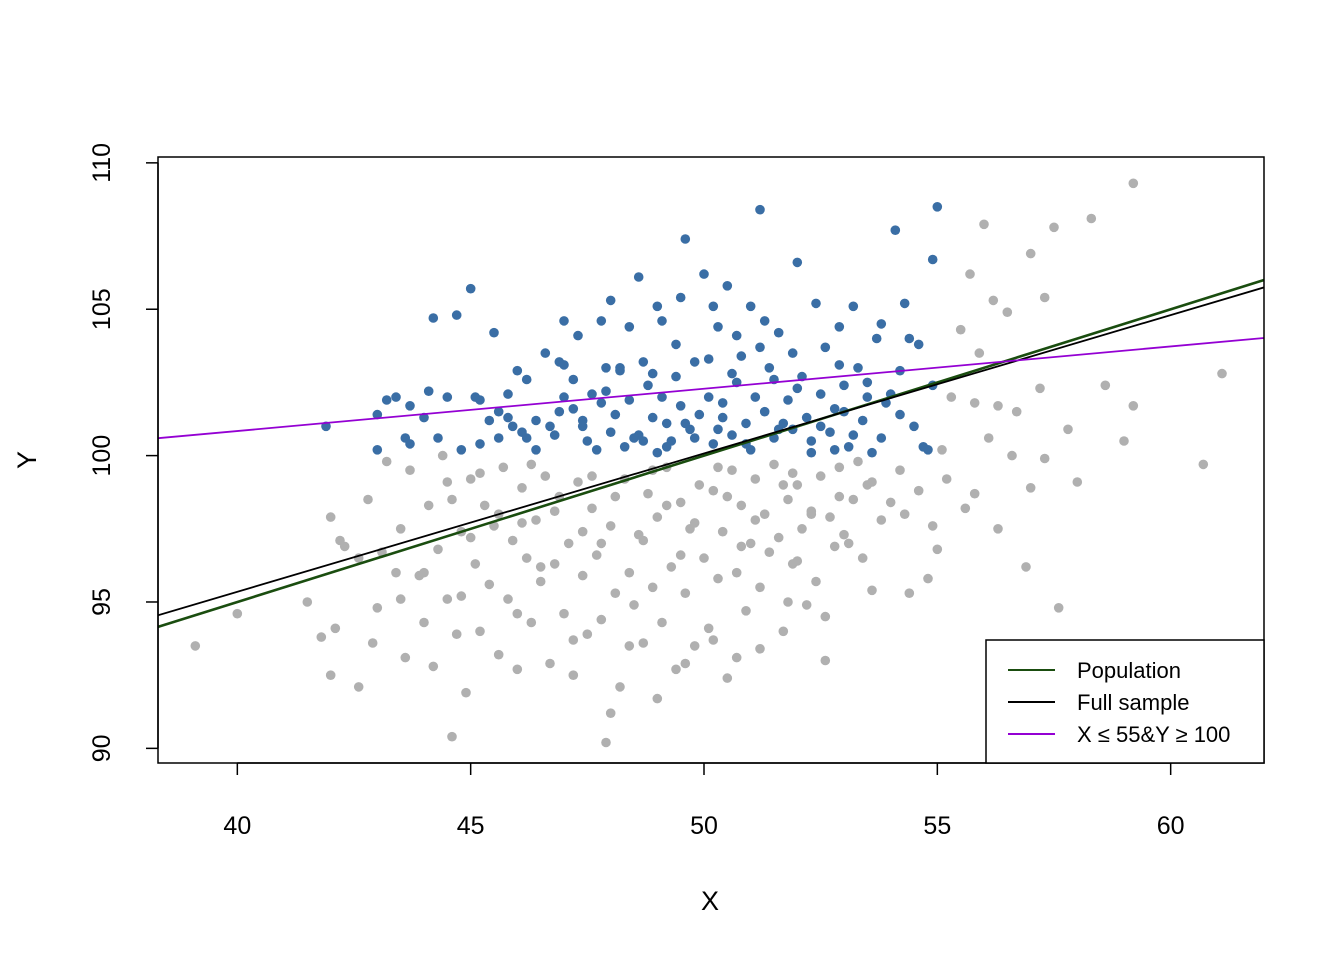  I want to click on y-tick-label-group: 90, so click(102, 748).